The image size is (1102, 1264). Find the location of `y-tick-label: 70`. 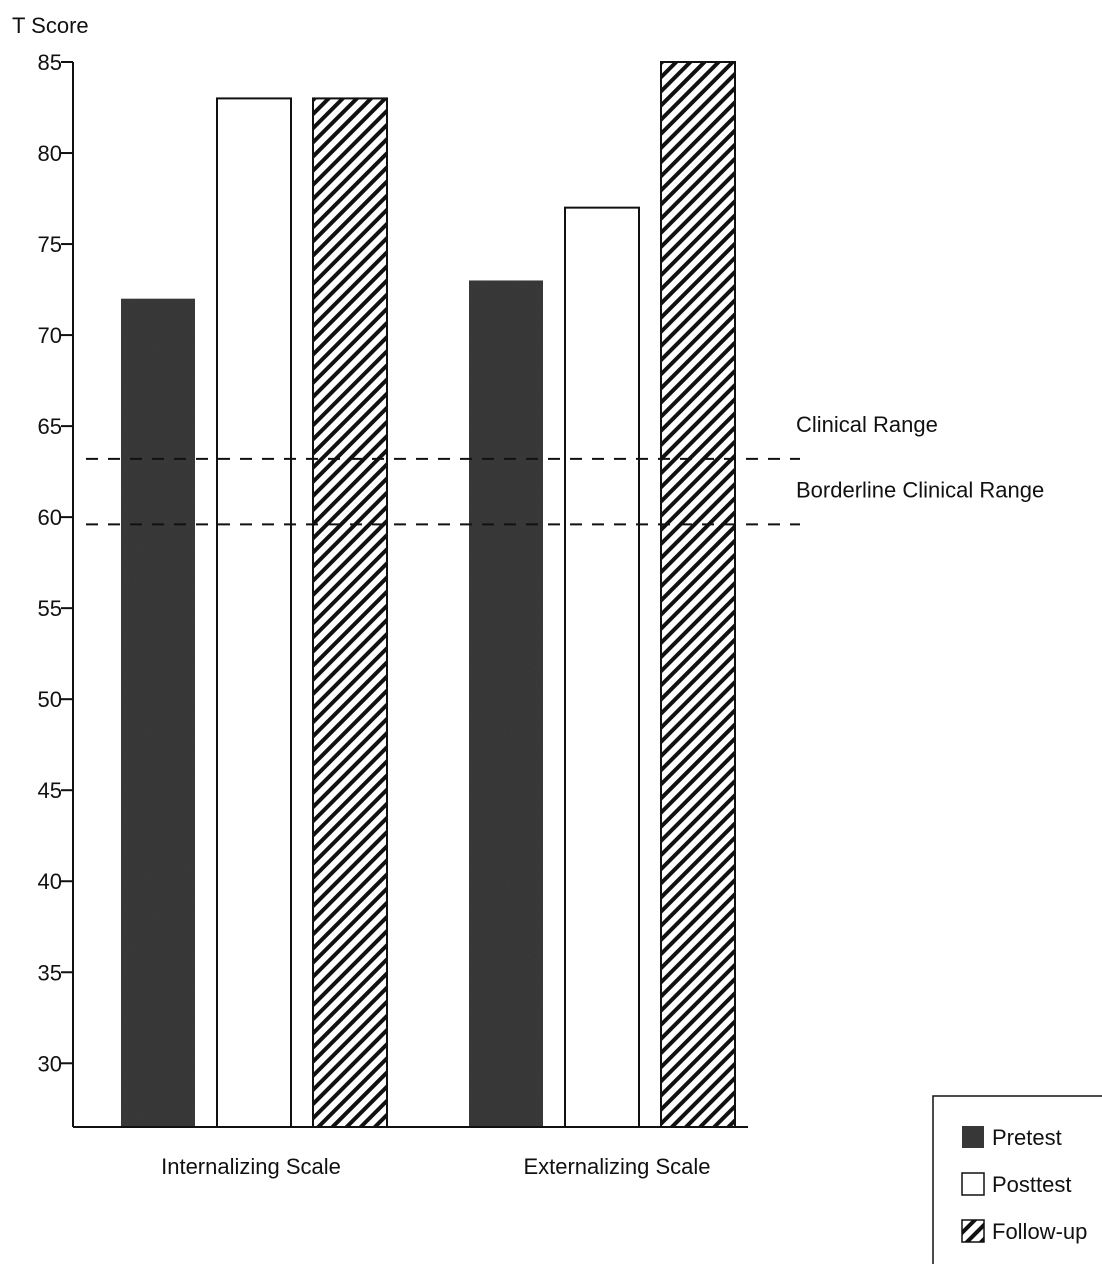

y-tick-label: 70 is located at coordinates (50, 335).